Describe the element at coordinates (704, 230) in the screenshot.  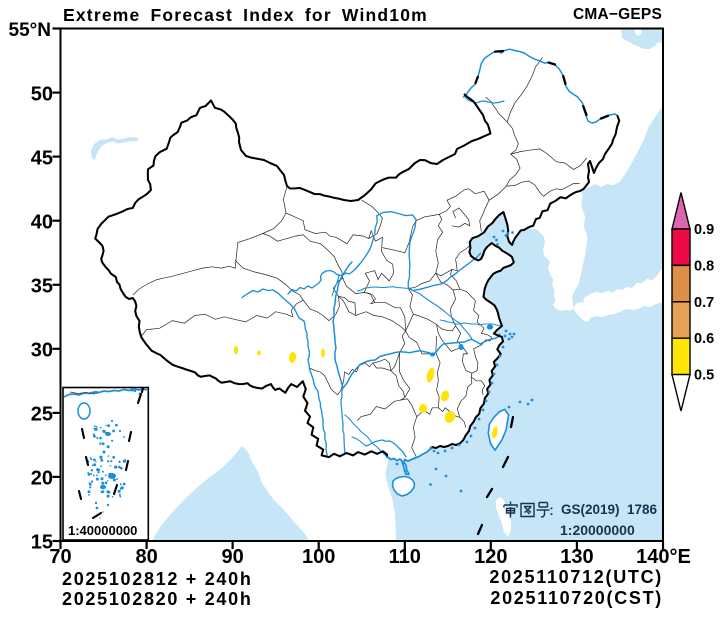
I see `svg-text: 0.9` at that location.